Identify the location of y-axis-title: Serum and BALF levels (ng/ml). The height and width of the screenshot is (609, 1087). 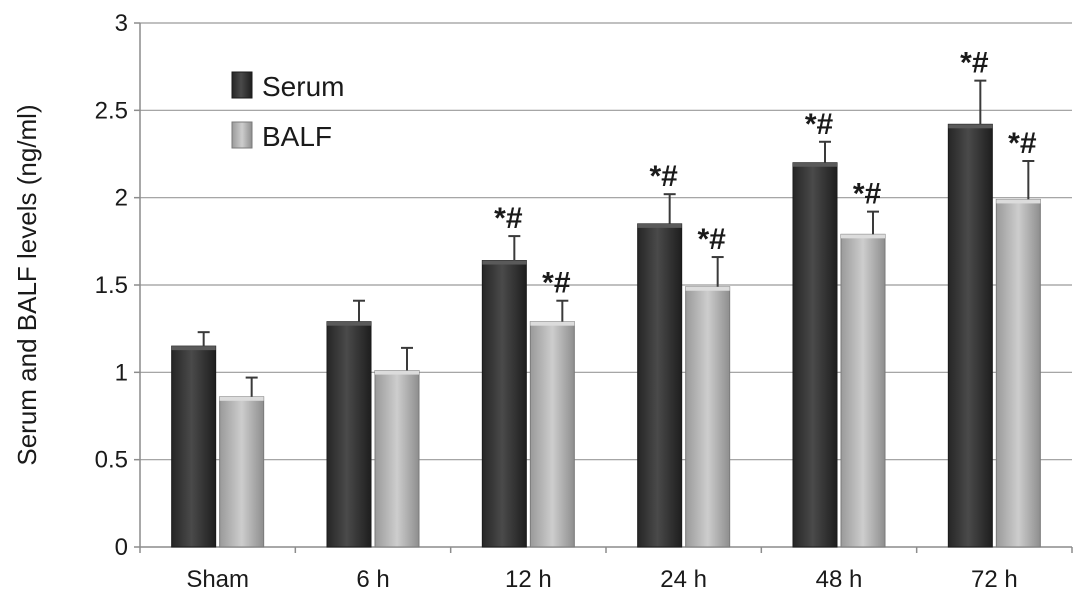
(27, 284).